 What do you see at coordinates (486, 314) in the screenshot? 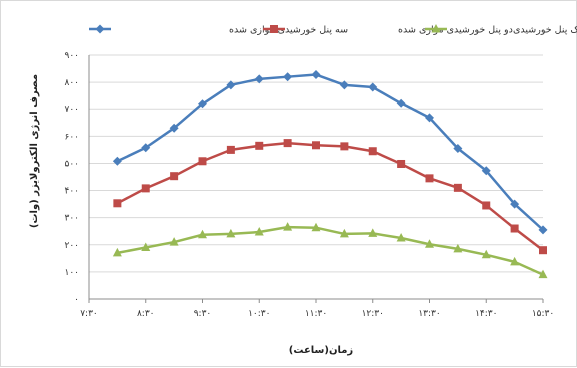
I see `x-tick-label: ۱۴:۳۰` at bounding box center [486, 314].